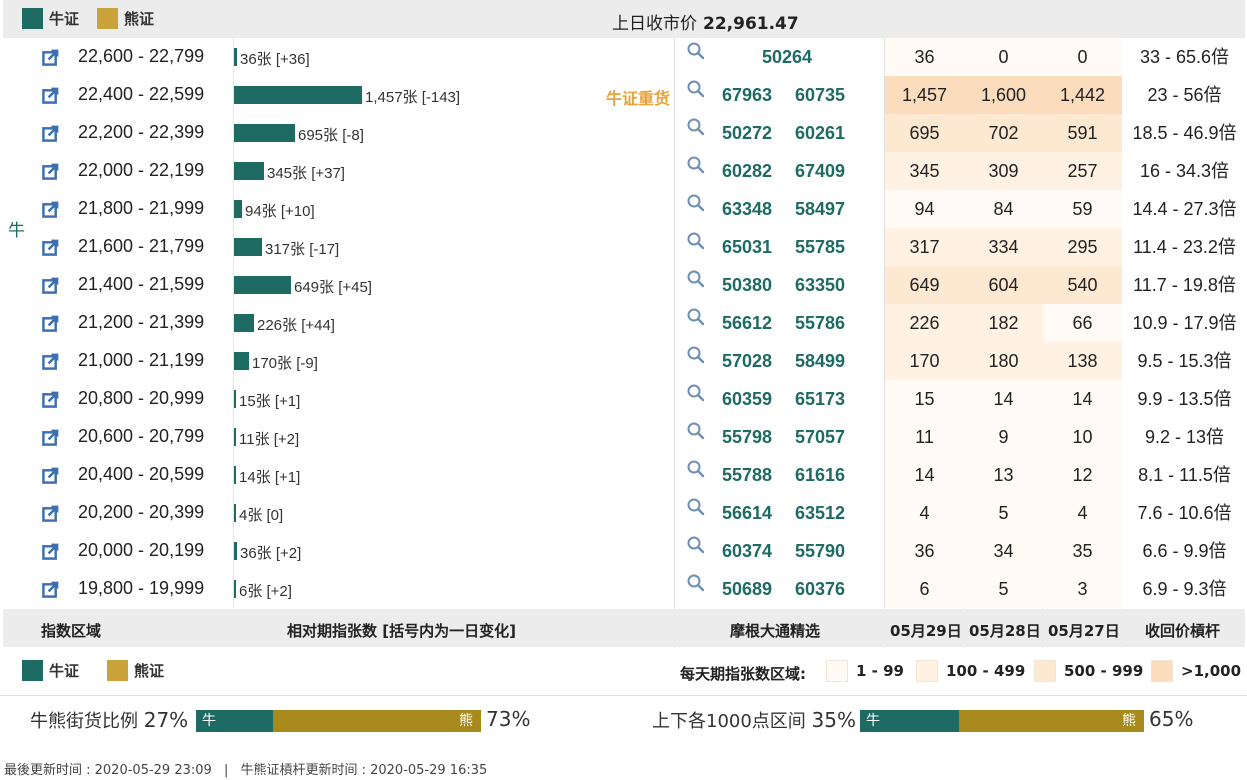 The height and width of the screenshot is (780, 1247). I want to click on warrant-code: 60359, so click(747, 399).